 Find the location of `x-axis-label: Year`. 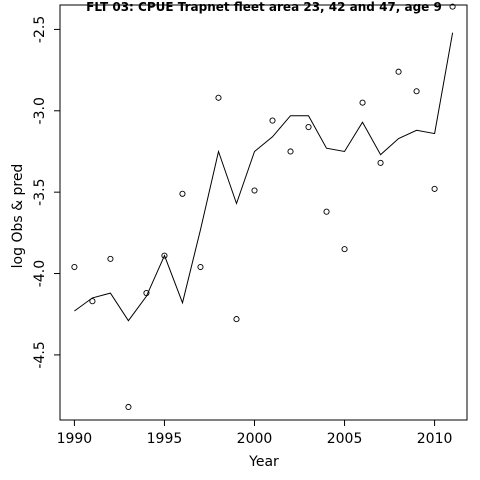

x-axis-label: Year is located at coordinates (263, 462).